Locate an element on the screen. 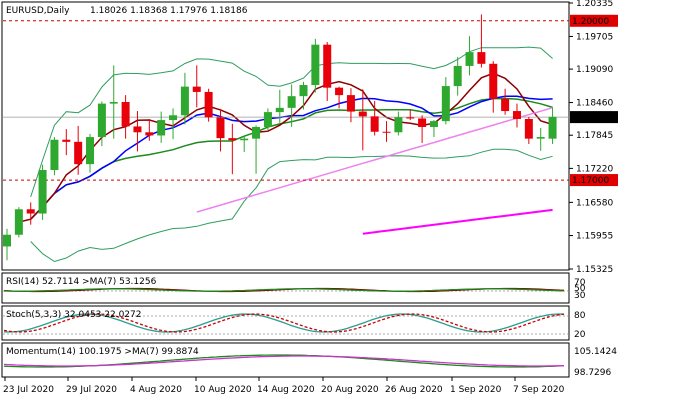 The width and height of the screenshot is (700, 400). price-tick-label: 1.20335 is located at coordinates (594, 4).